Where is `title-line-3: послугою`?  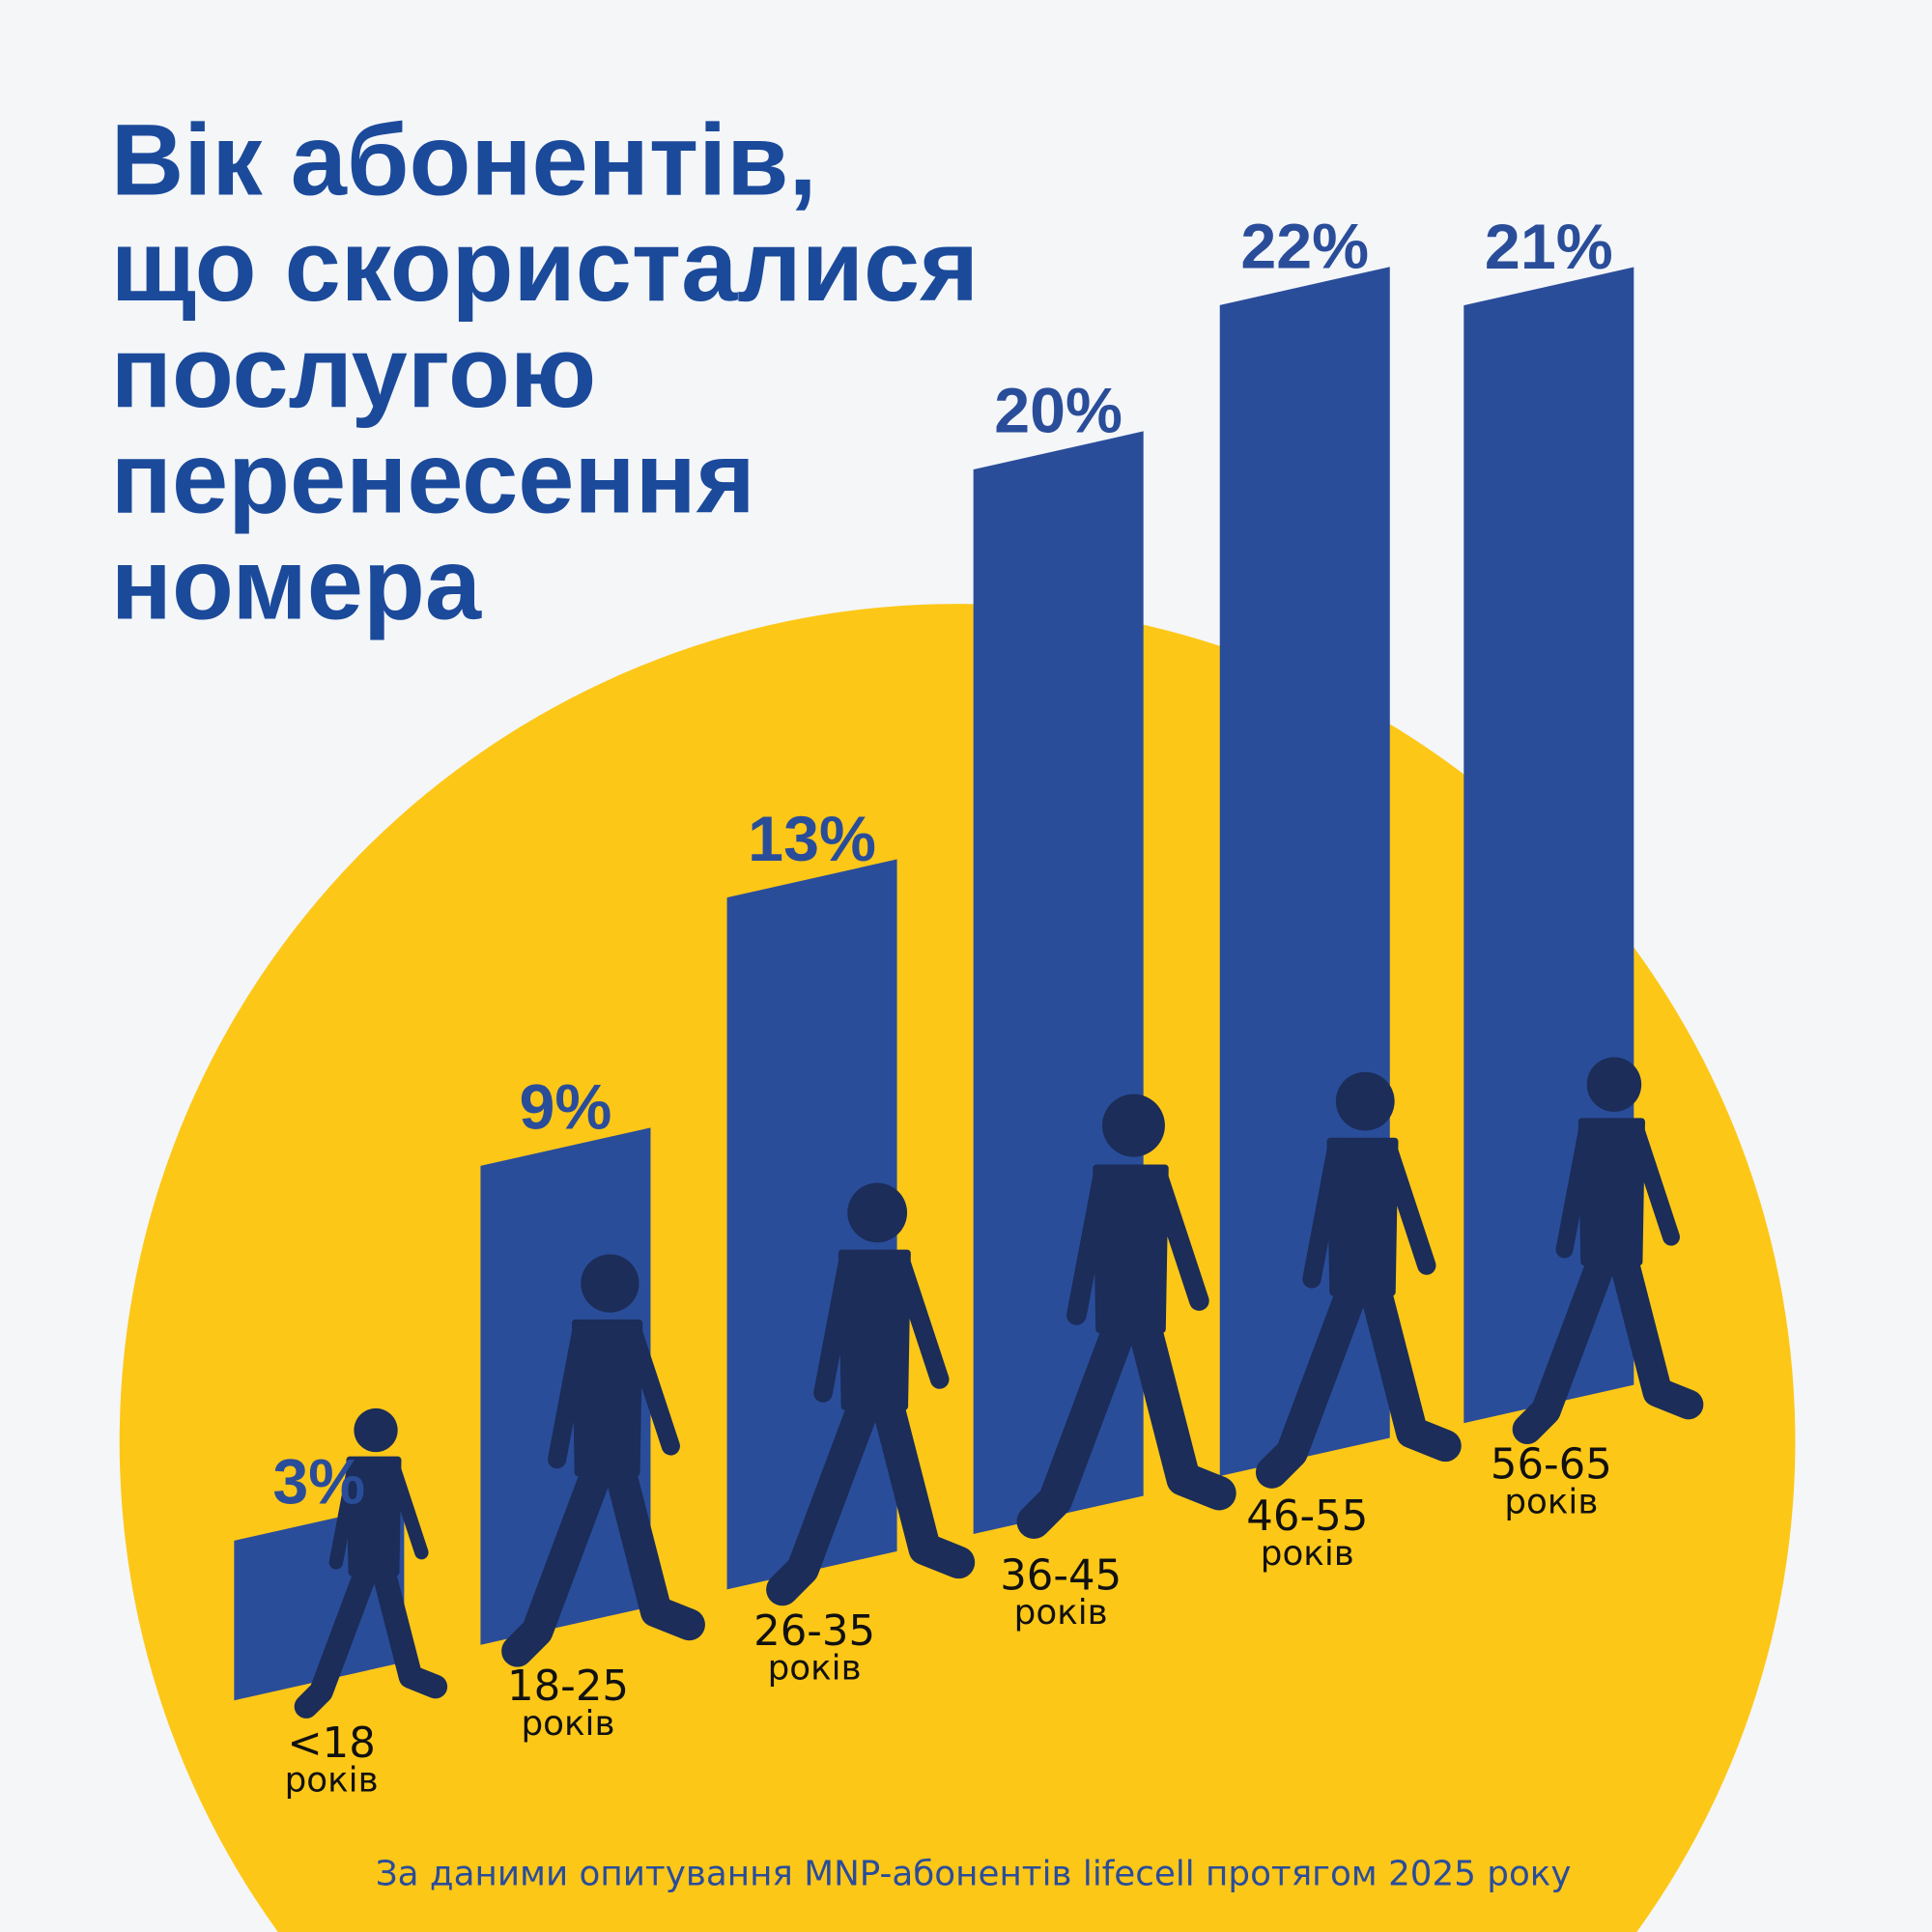 title-line-3: послугою is located at coordinates (353, 372).